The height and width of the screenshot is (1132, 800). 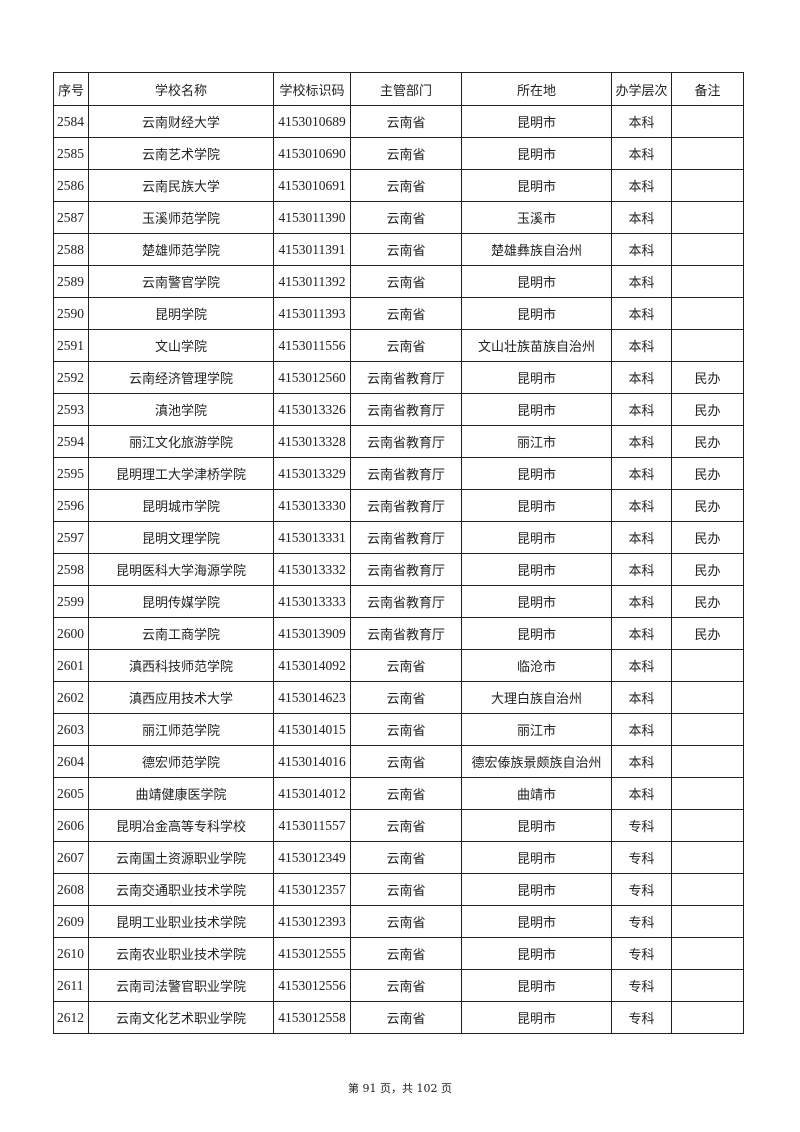 What do you see at coordinates (181, 793) in the screenshot?
I see `school-name-cell: 曲靖健康医学院` at bounding box center [181, 793].